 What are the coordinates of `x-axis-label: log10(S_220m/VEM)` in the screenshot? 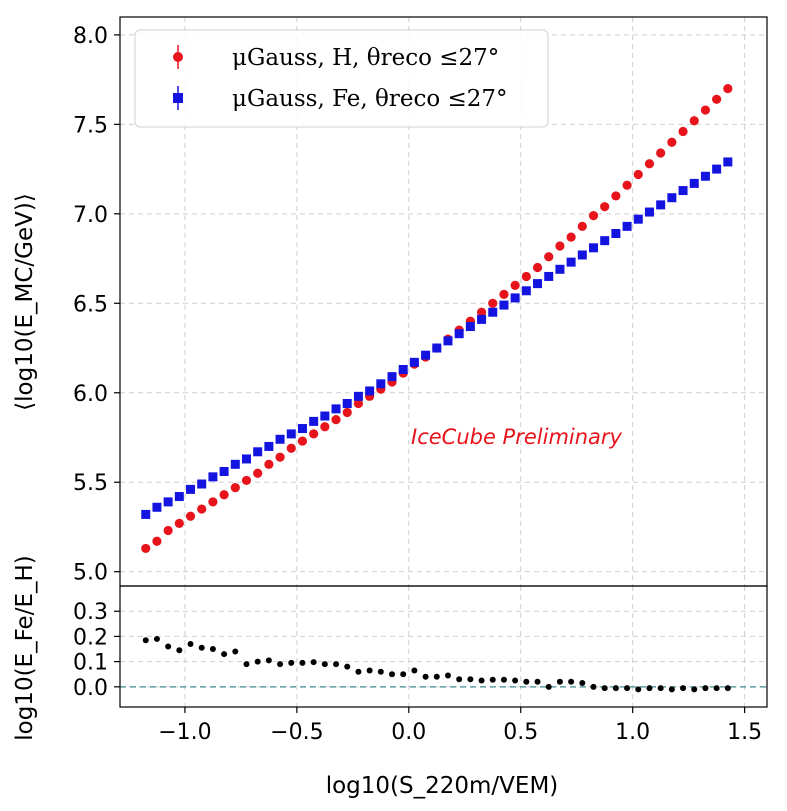 It's located at (442, 786).